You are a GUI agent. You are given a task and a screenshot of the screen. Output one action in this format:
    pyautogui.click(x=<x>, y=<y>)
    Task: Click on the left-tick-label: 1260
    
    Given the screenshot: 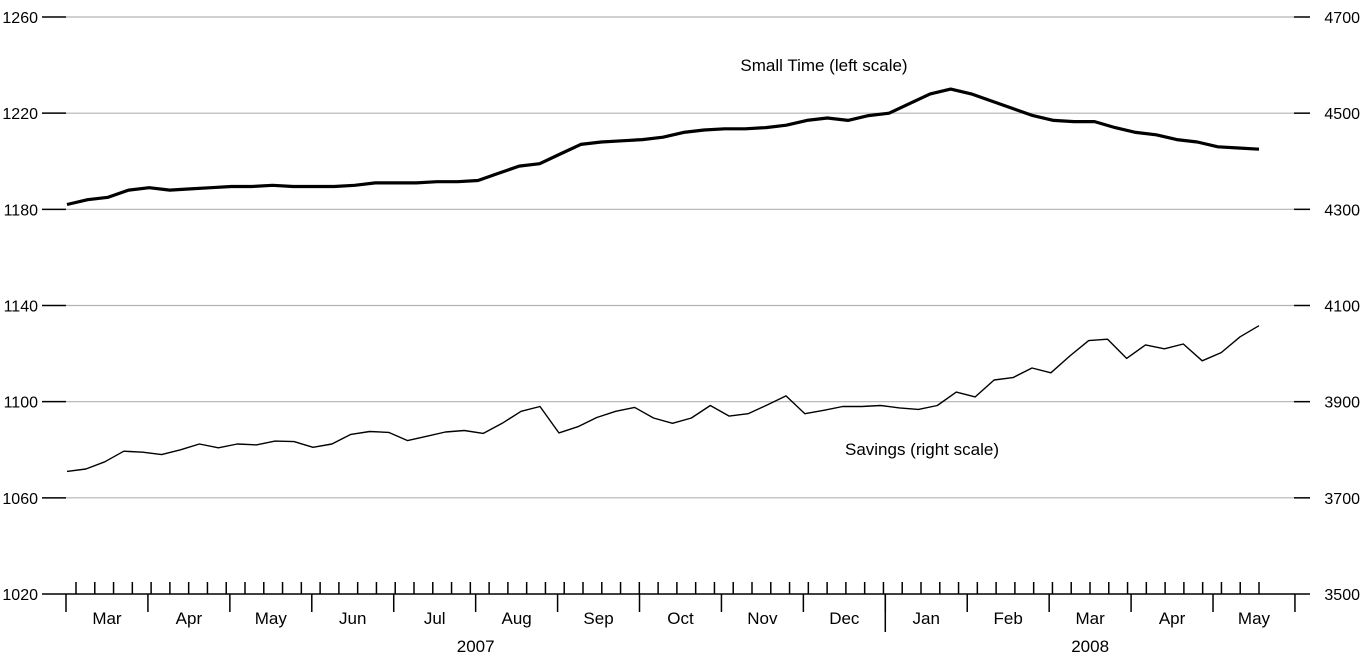 What is the action you would take?
    pyautogui.click(x=20, y=18)
    